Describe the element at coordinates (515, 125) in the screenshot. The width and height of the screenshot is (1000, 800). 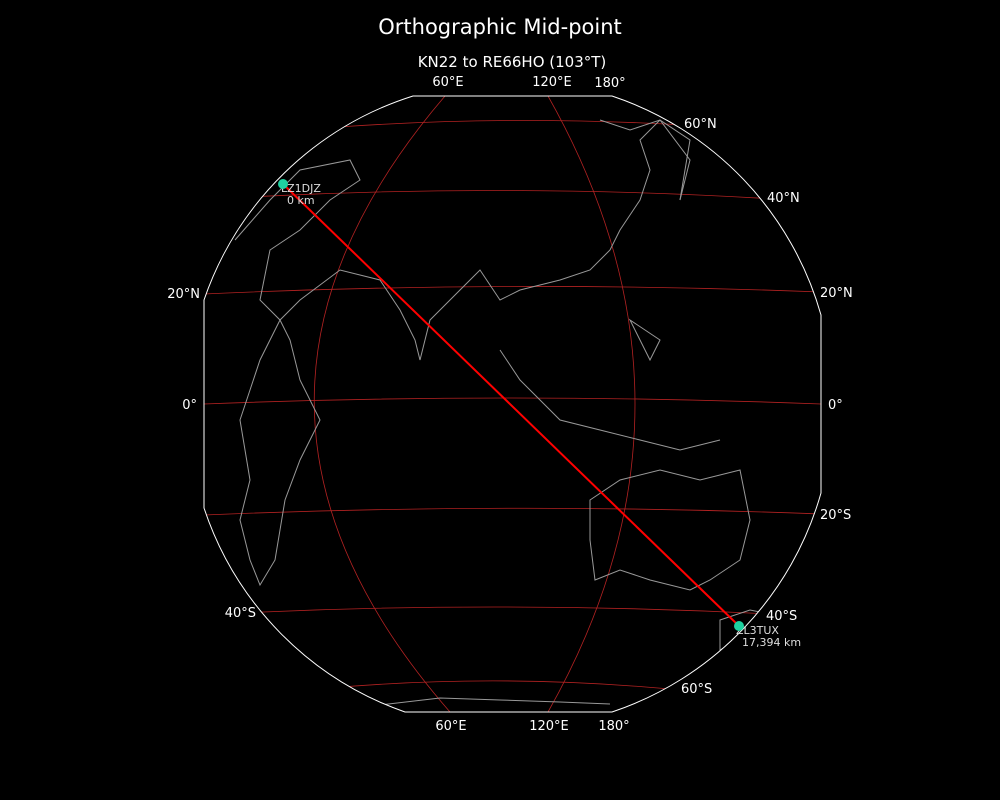
I see `parallel-60n` at that location.